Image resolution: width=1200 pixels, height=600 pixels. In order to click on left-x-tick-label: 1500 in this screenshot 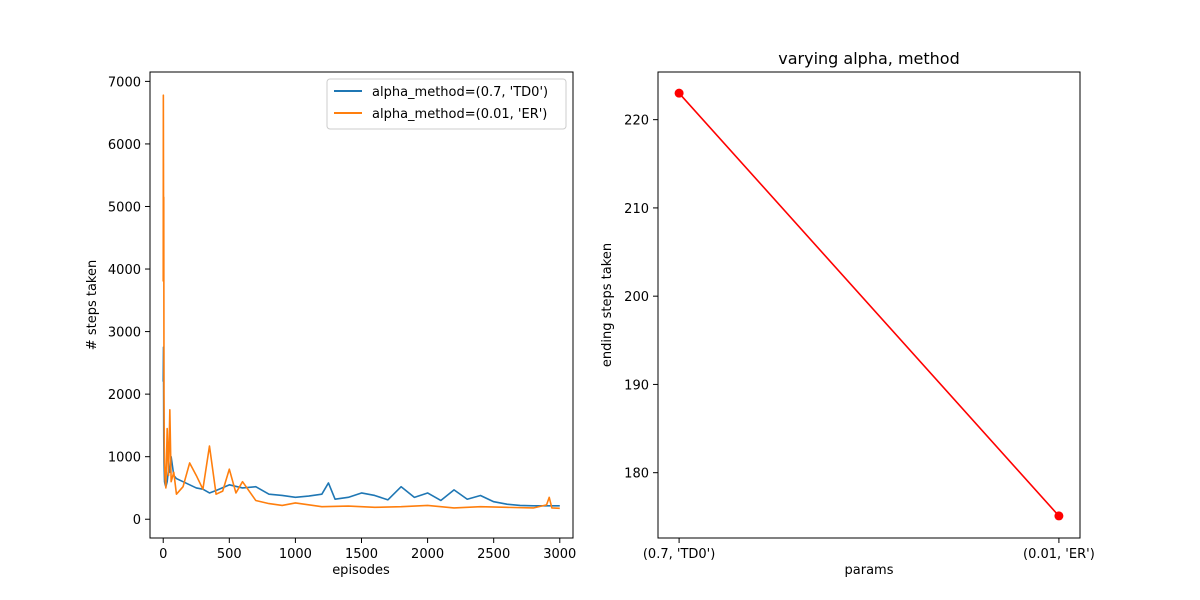, I will do `click(361, 554)`.